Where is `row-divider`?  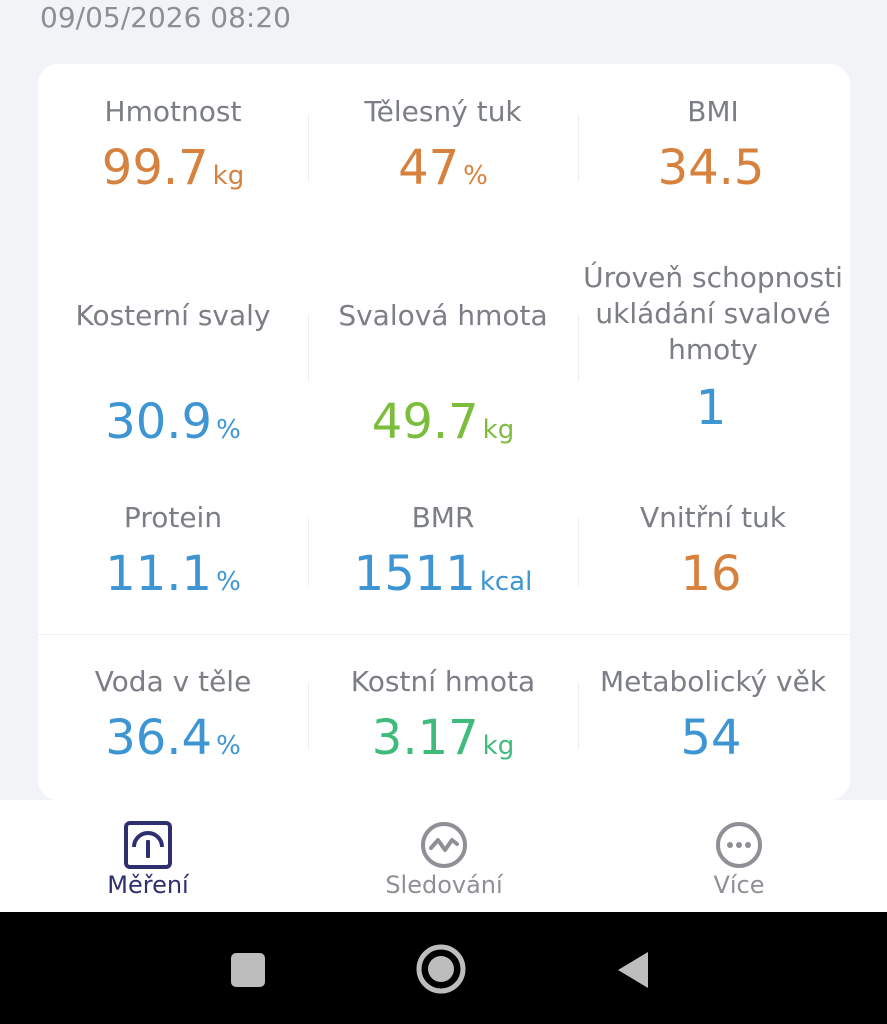
row-divider is located at coordinates (444, 634).